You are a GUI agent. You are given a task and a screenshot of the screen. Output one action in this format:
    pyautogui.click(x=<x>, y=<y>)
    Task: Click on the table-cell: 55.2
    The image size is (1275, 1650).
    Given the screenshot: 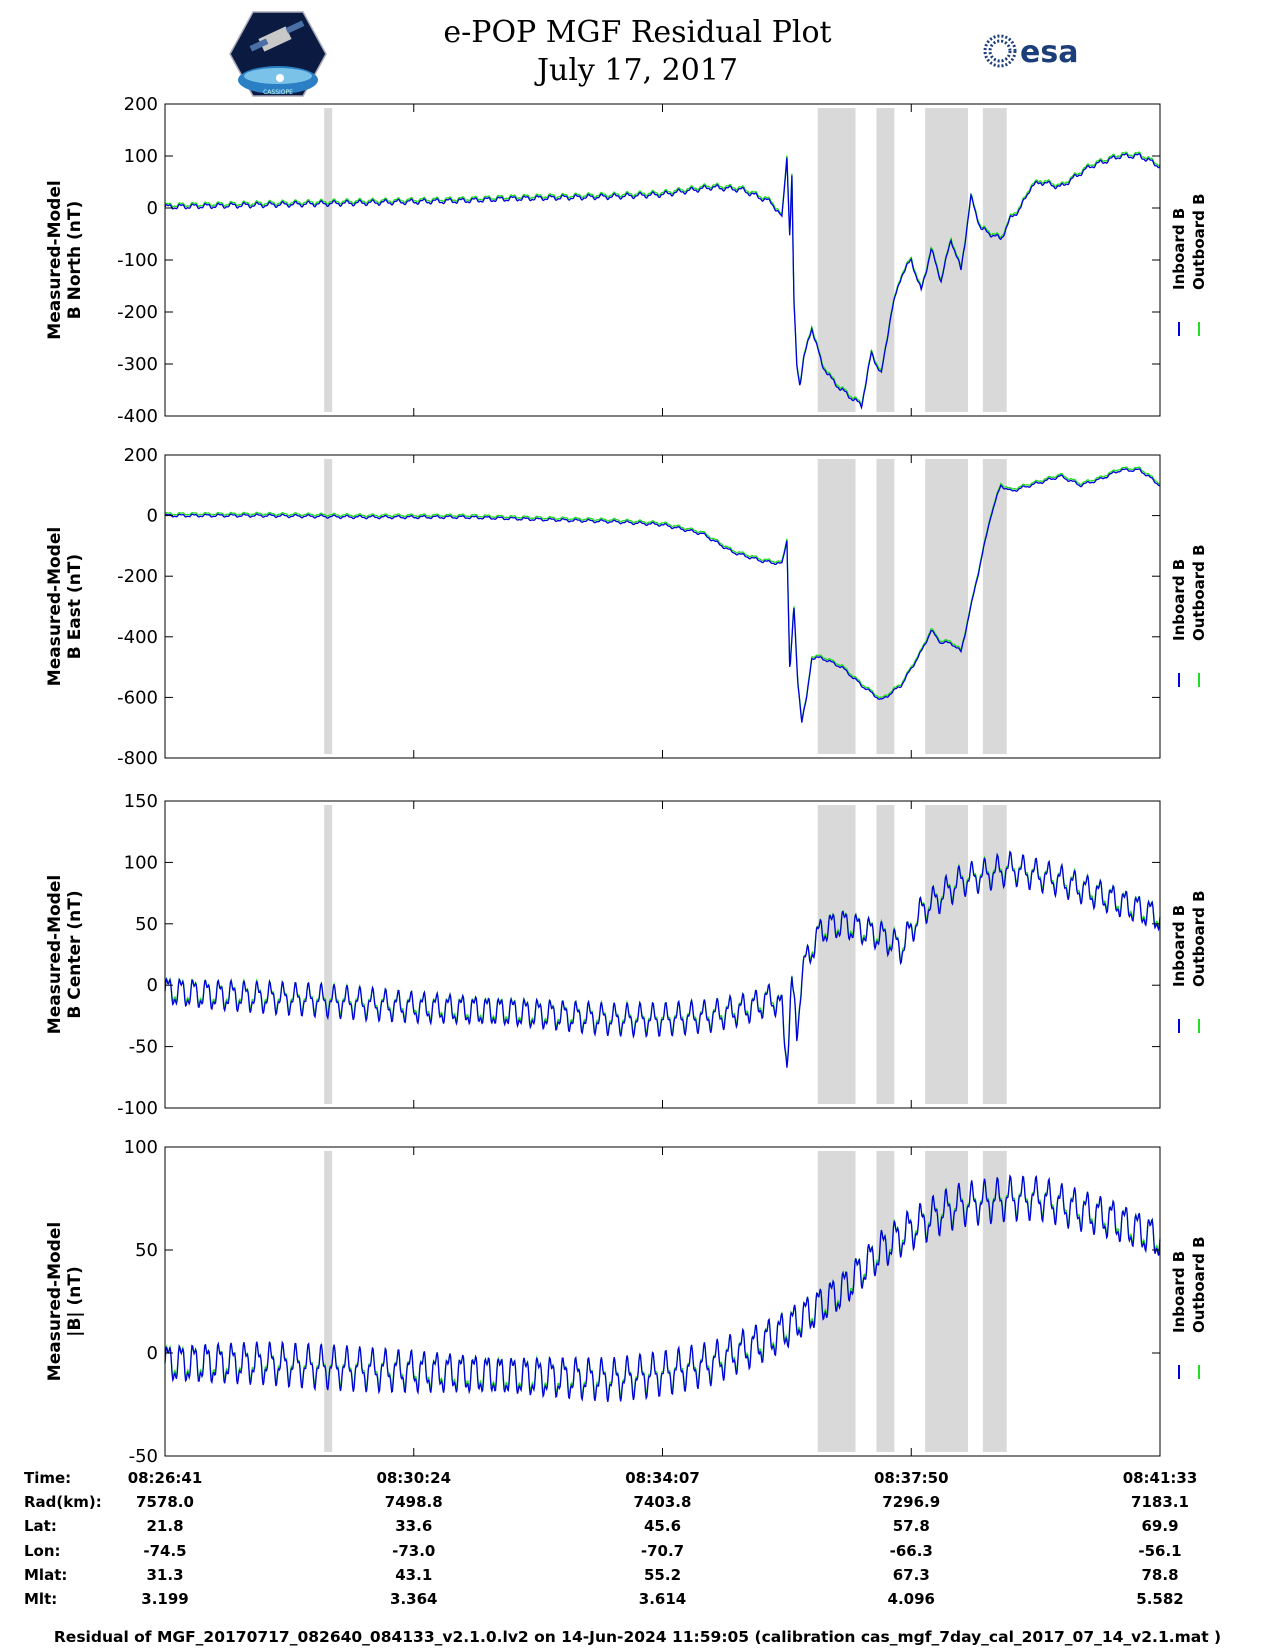 What is the action you would take?
    pyautogui.click(x=662, y=1575)
    